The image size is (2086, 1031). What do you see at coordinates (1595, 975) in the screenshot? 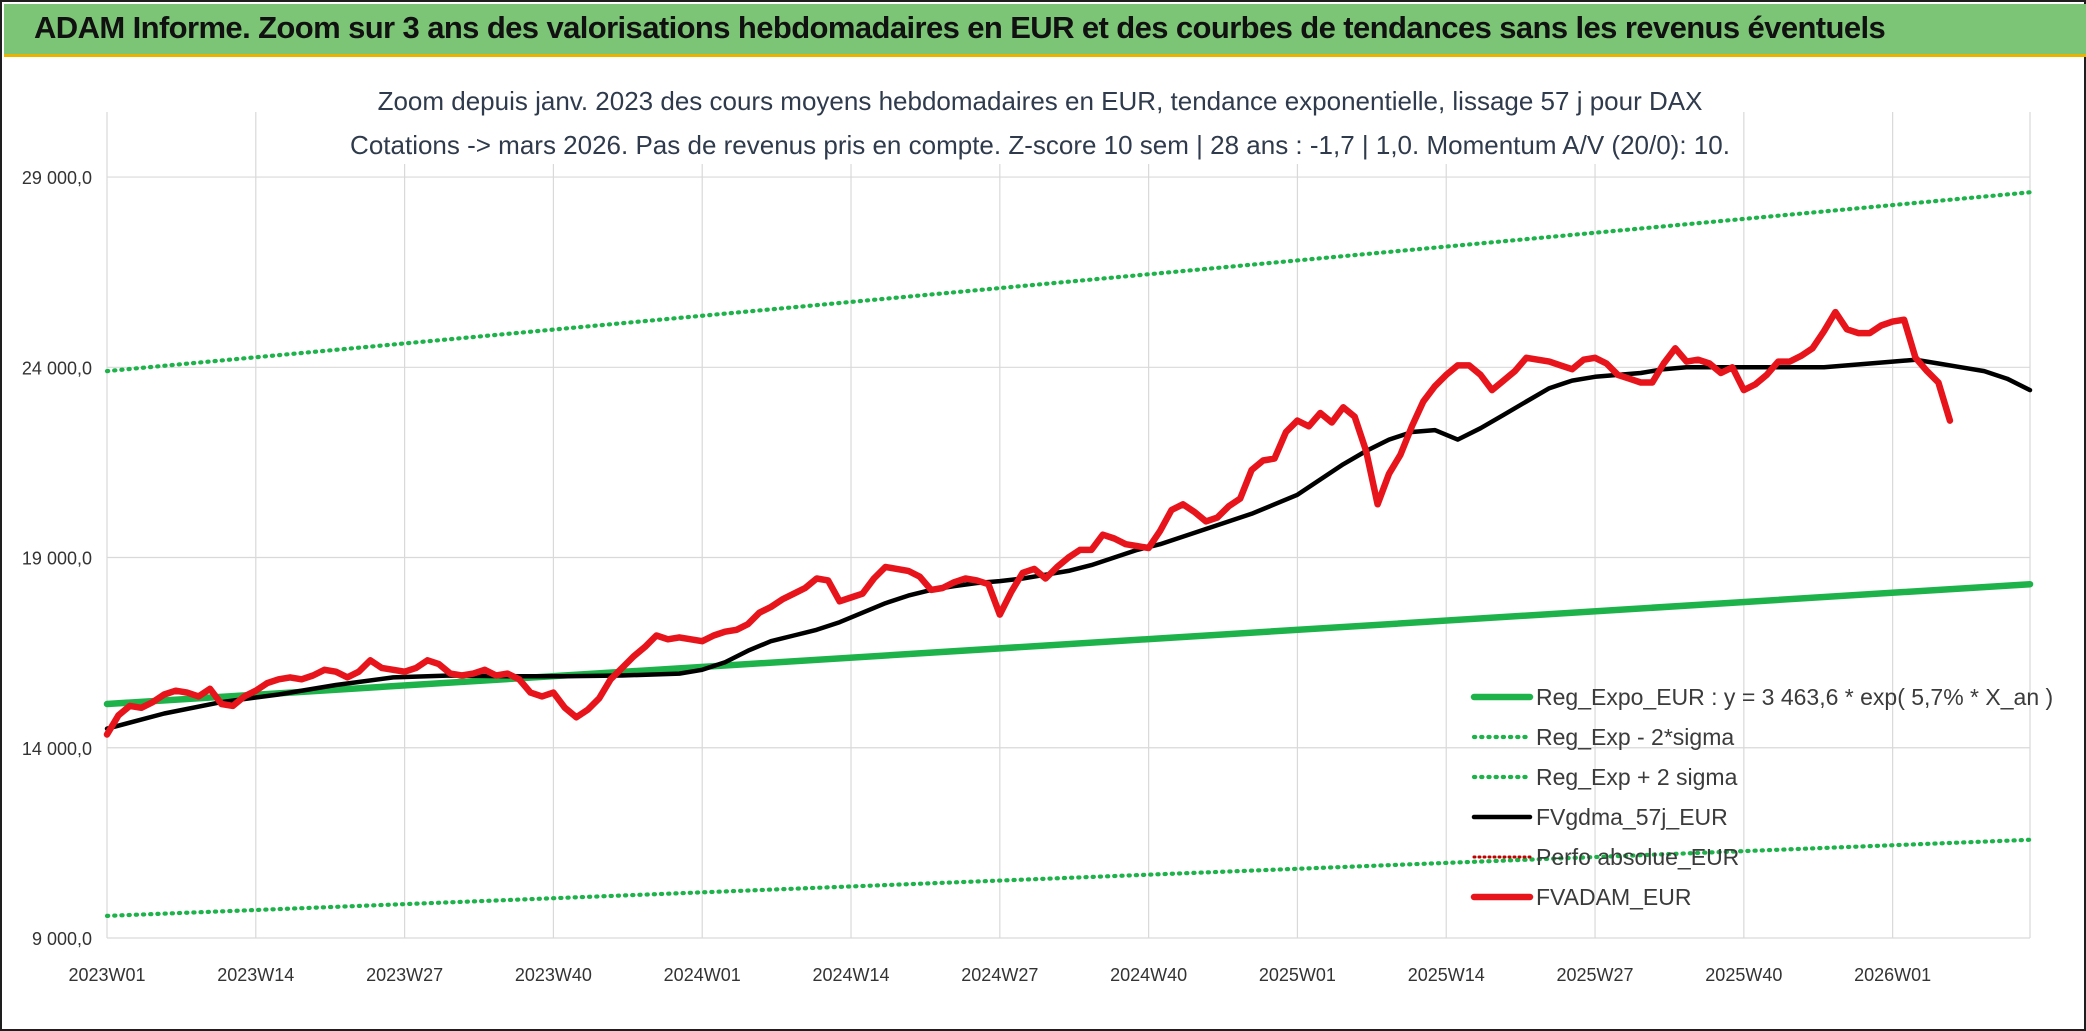
I see `x-tick-label: 2025W27` at bounding box center [1595, 975].